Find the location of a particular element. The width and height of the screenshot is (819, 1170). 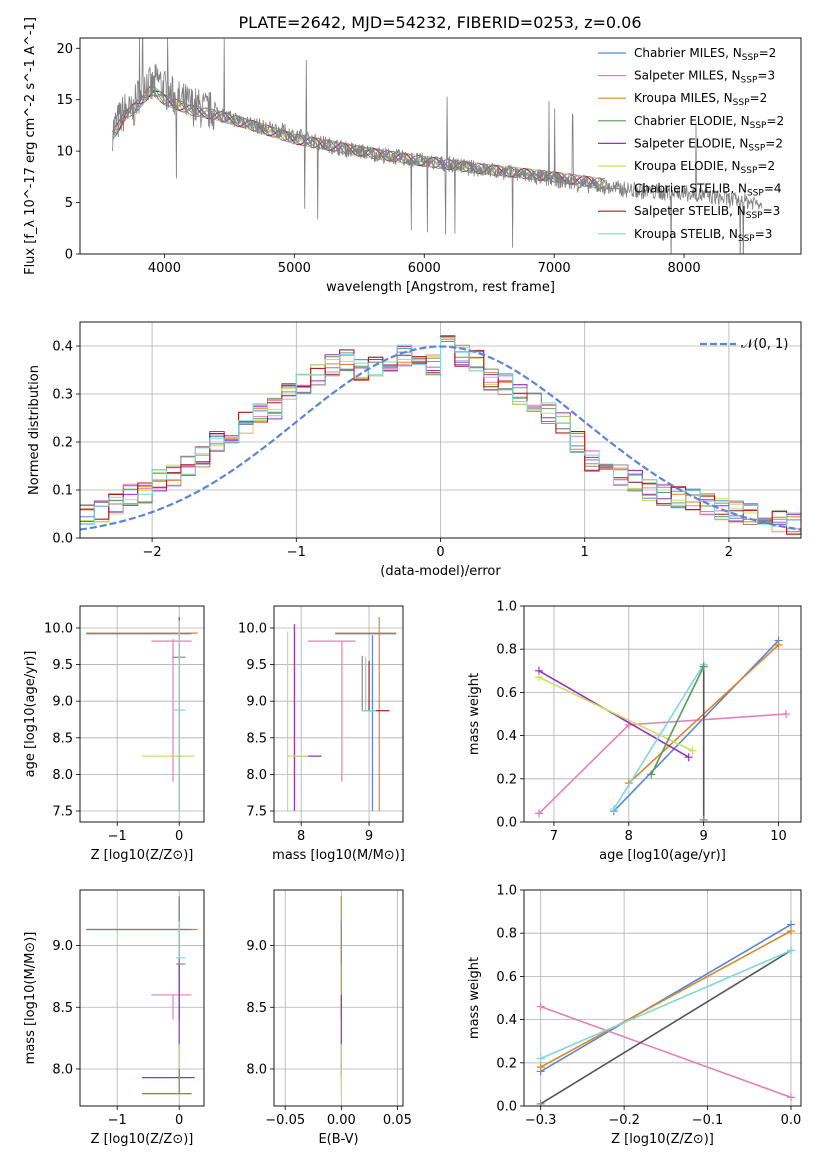

legend-label: Kroupa MILES, NSSP=2 is located at coordinates (700, 99).